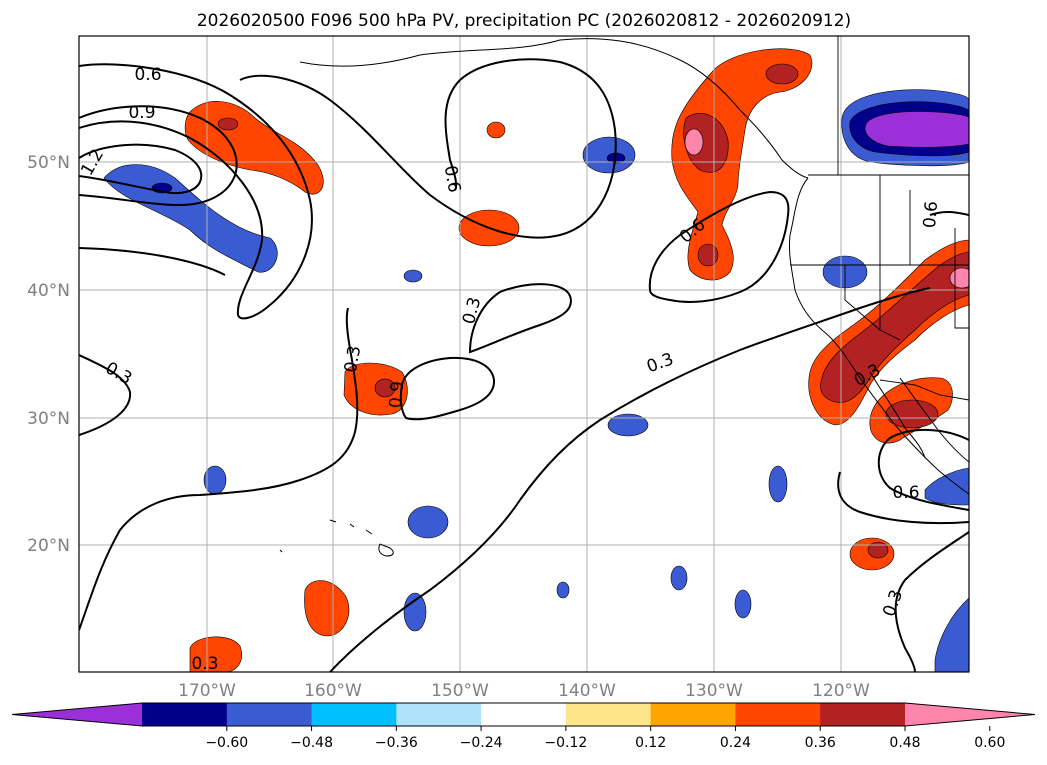 The image size is (1047, 765). I want to click on pv-contour-0.6-big, so click(428, 148).